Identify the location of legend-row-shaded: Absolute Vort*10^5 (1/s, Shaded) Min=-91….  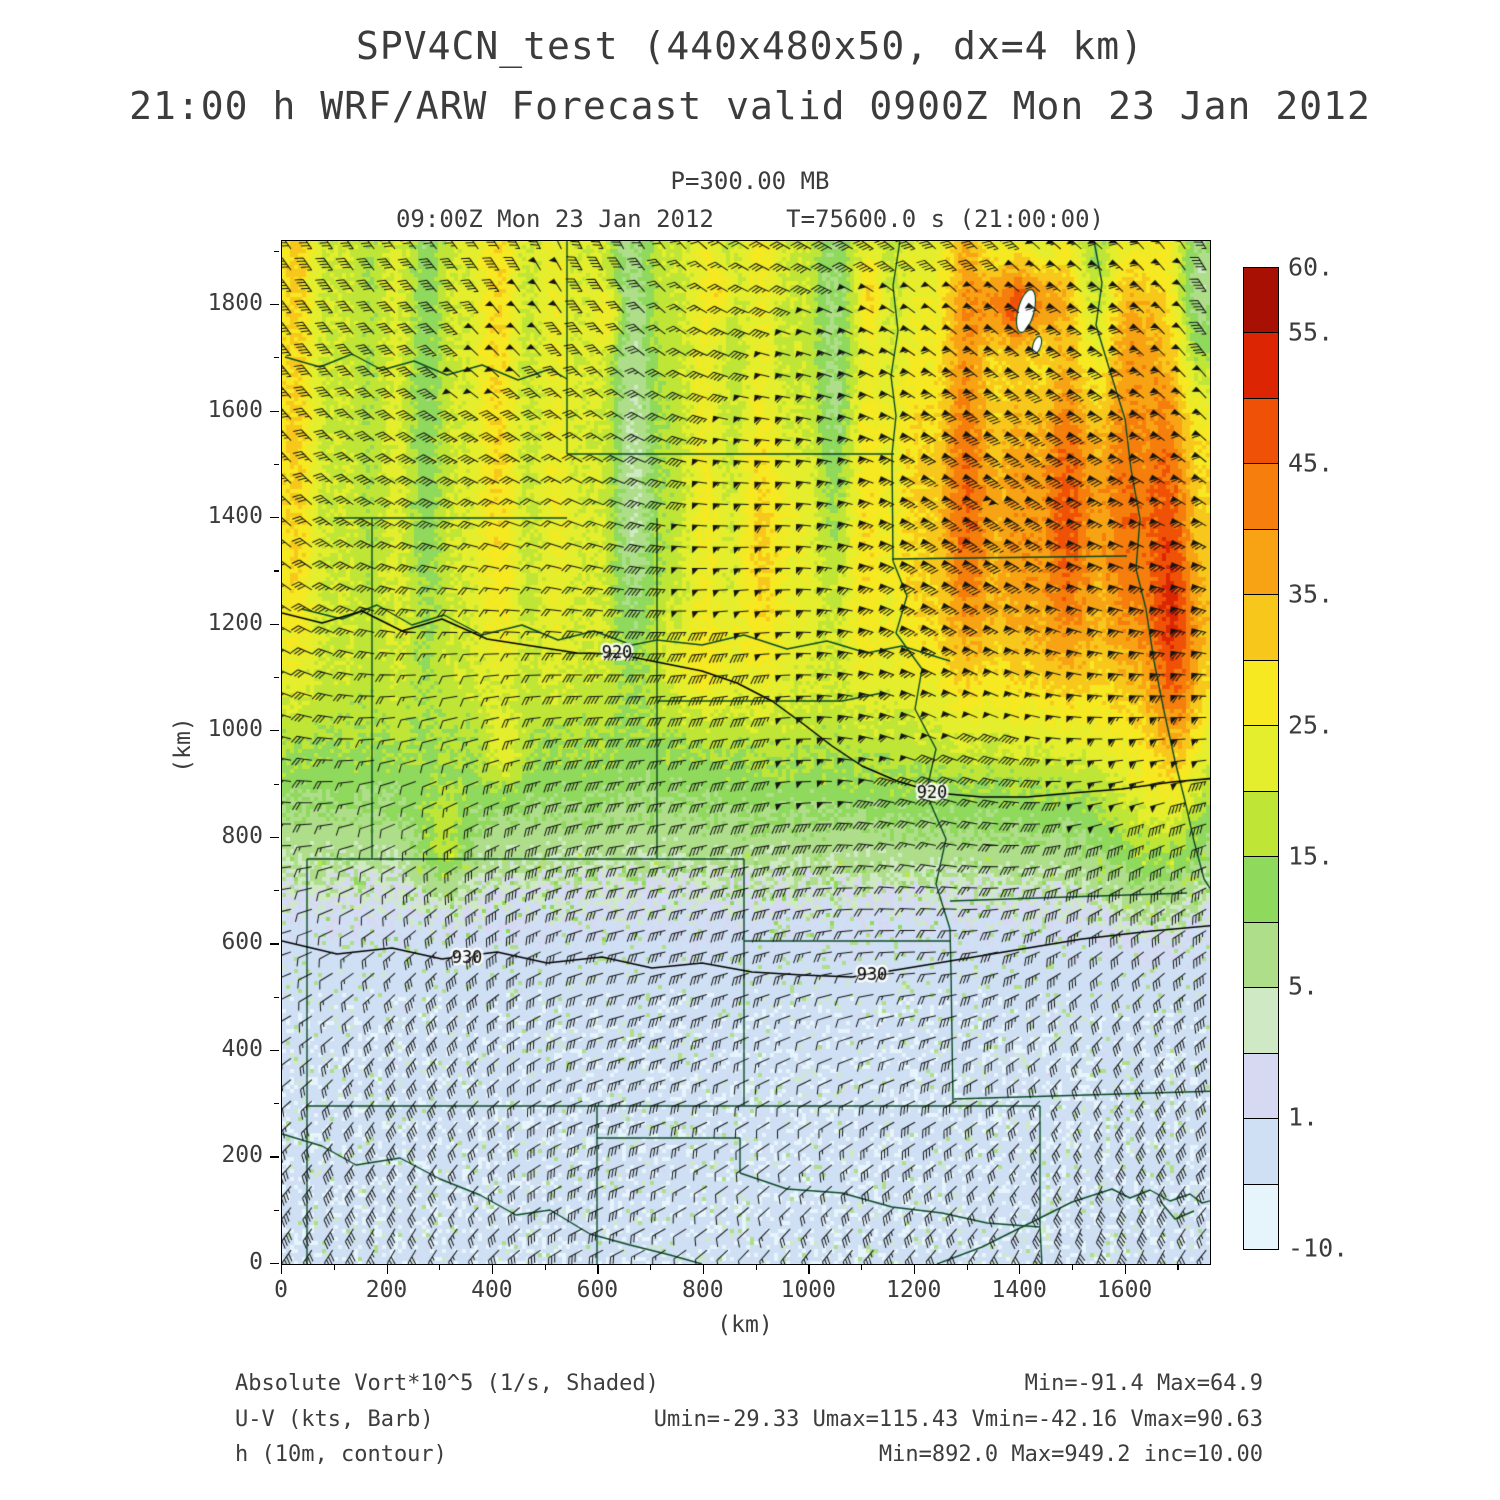
(749, 1384).